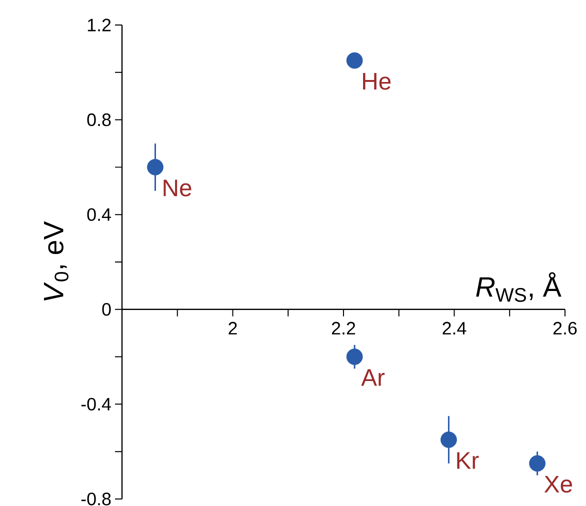  I want to click on annotation: Ar, so click(373, 377).